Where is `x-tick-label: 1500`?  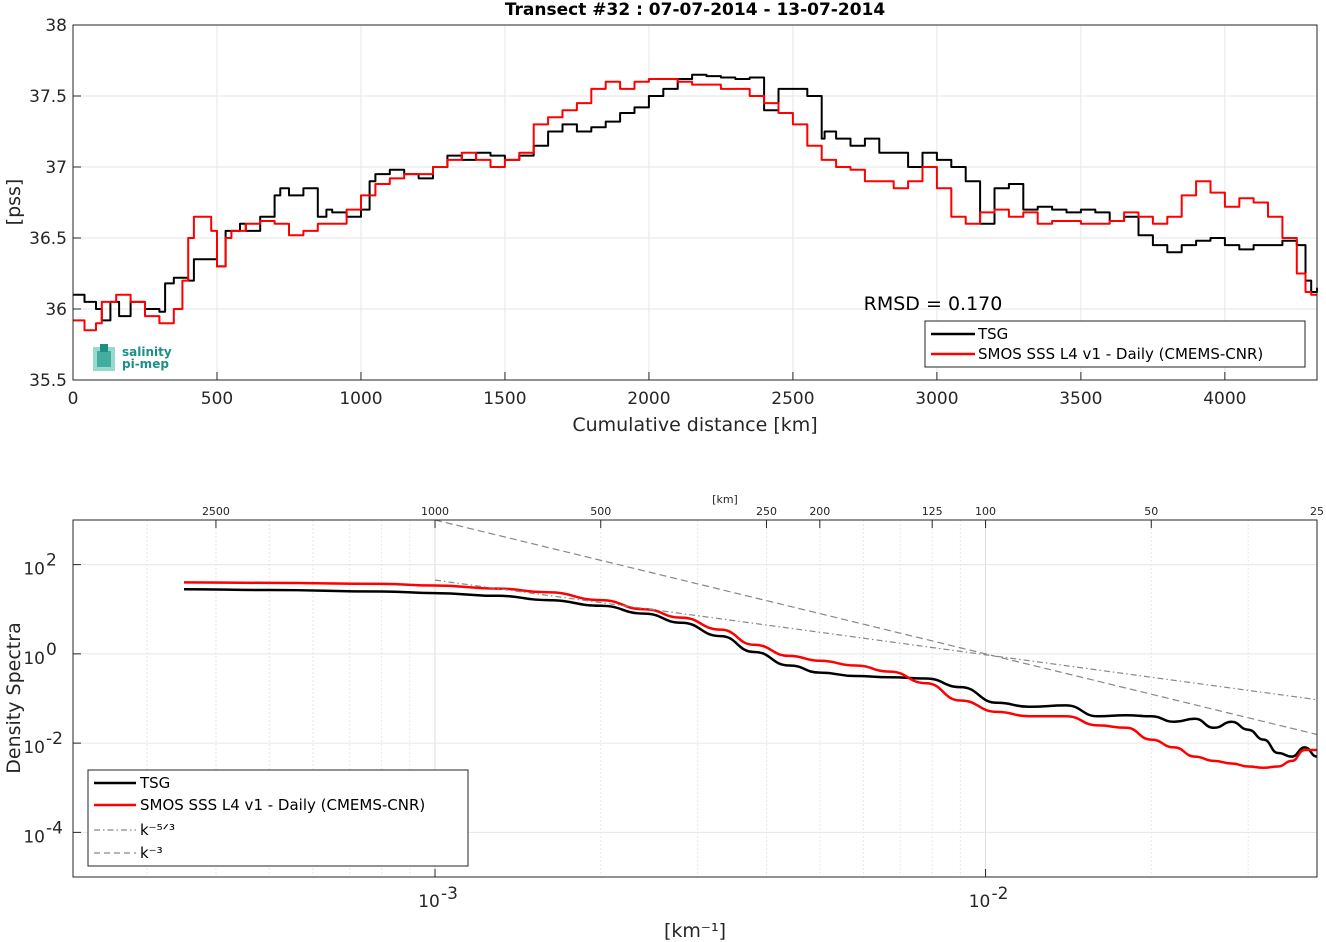 x-tick-label: 1500 is located at coordinates (504, 399).